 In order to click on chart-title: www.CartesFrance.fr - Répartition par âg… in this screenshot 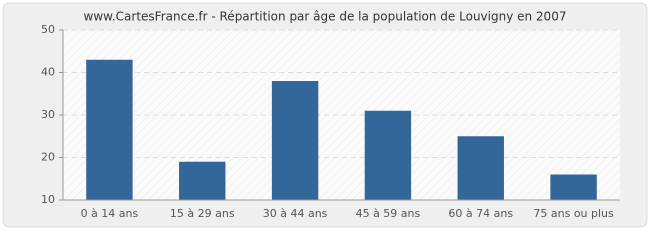, I will do `click(325, 17)`.